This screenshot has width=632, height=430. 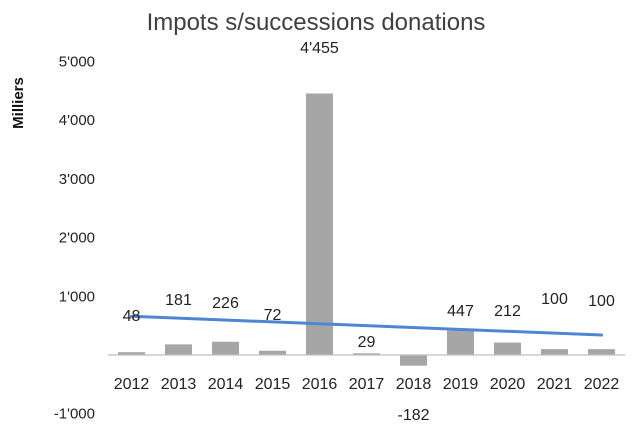 I want to click on y-tick-labels: 5'000 4'000 3'000 2'000 1'000 -1'000, so click(x=74, y=238).